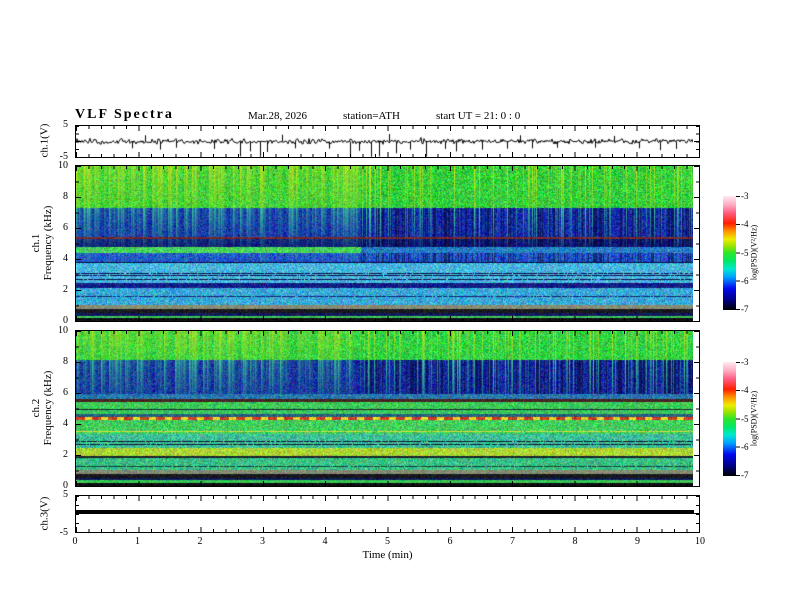  What do you see at coordinates (63, 156) in the screenshot?
I see `ch1v-ytick-neg: -5` at bounding box center [63, 156].